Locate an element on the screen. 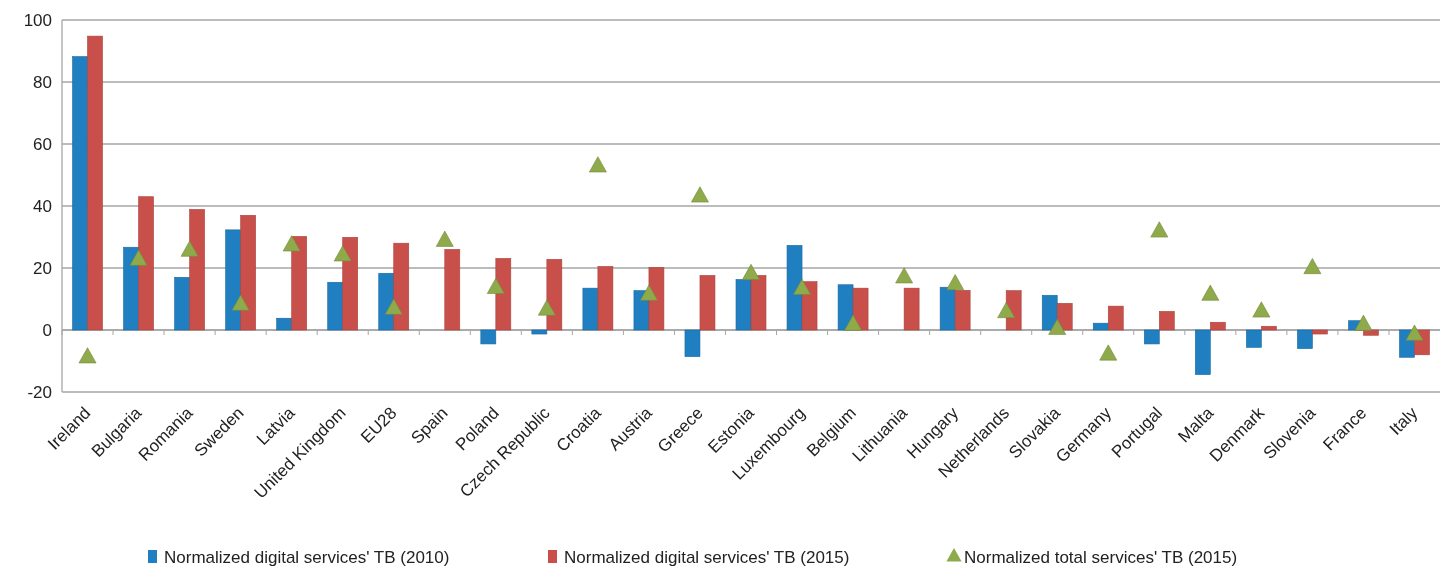 This screenshot has height=569, width=1445. legend-label: Normalized total services' TB (2015) is located at coordinates (1101, 557).